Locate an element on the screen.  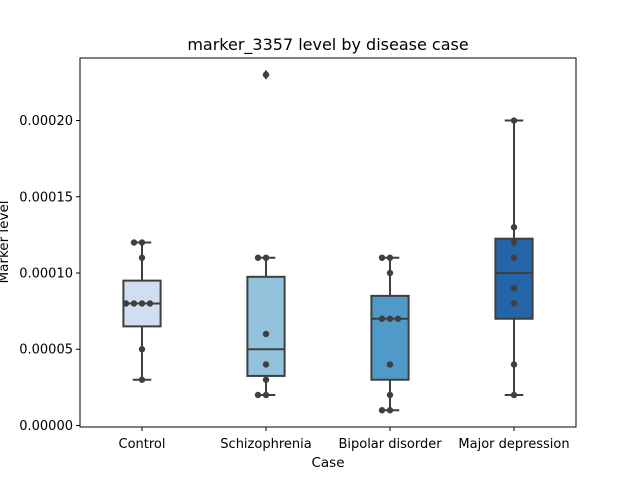
chart-title: marker_3357 level by disease case is located at coordinates (327, 45).